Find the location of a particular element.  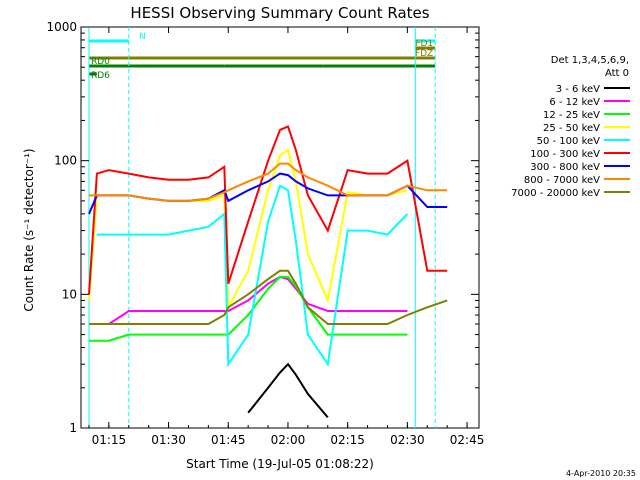

x-axis-label: Start Time (19-Jul-05 01:08:22) is located at coordinates (280, 464).